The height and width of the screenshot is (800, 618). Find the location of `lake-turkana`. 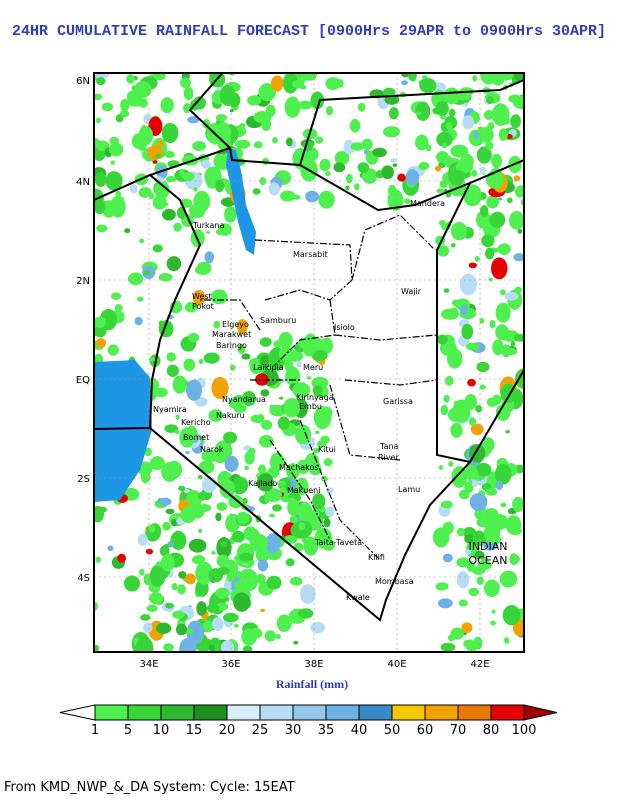

lake-turkana is located at coordinates (241, 201).